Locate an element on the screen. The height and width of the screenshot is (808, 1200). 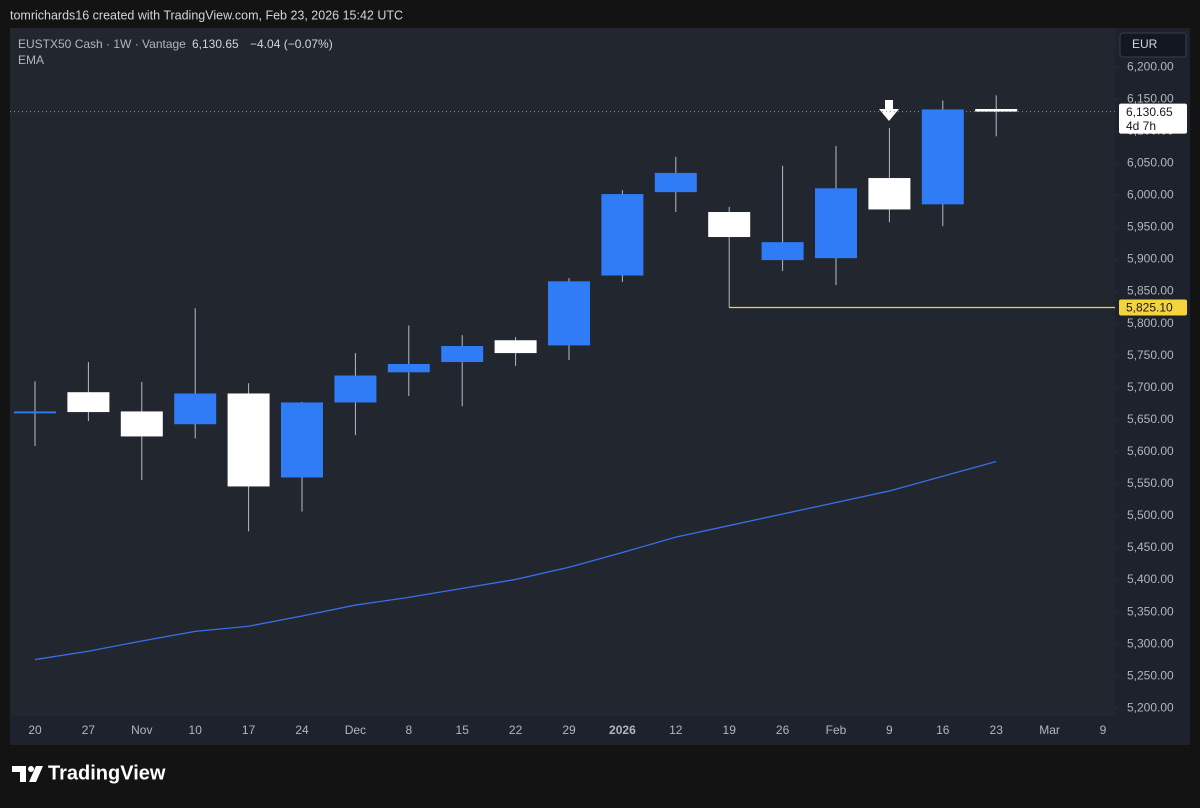
x-tick-label: 24 is located at coordinates (302, 730).